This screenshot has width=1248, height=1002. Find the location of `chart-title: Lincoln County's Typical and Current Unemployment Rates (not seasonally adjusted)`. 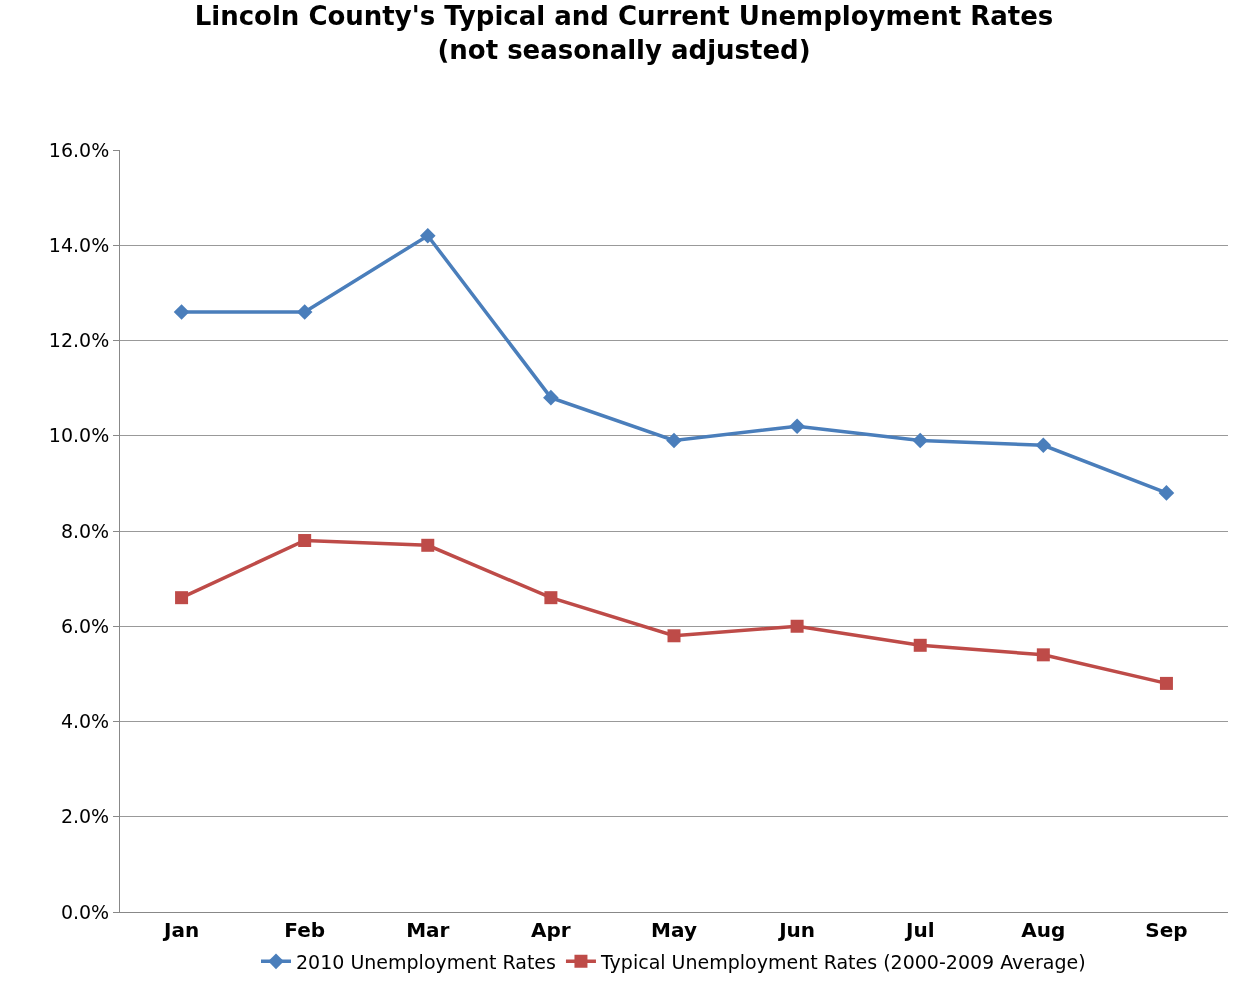

chart-title: Lincoln County's Typical and Current Unemployment Rates (not seasonally adjusted) is located at coordinates (624, 33).